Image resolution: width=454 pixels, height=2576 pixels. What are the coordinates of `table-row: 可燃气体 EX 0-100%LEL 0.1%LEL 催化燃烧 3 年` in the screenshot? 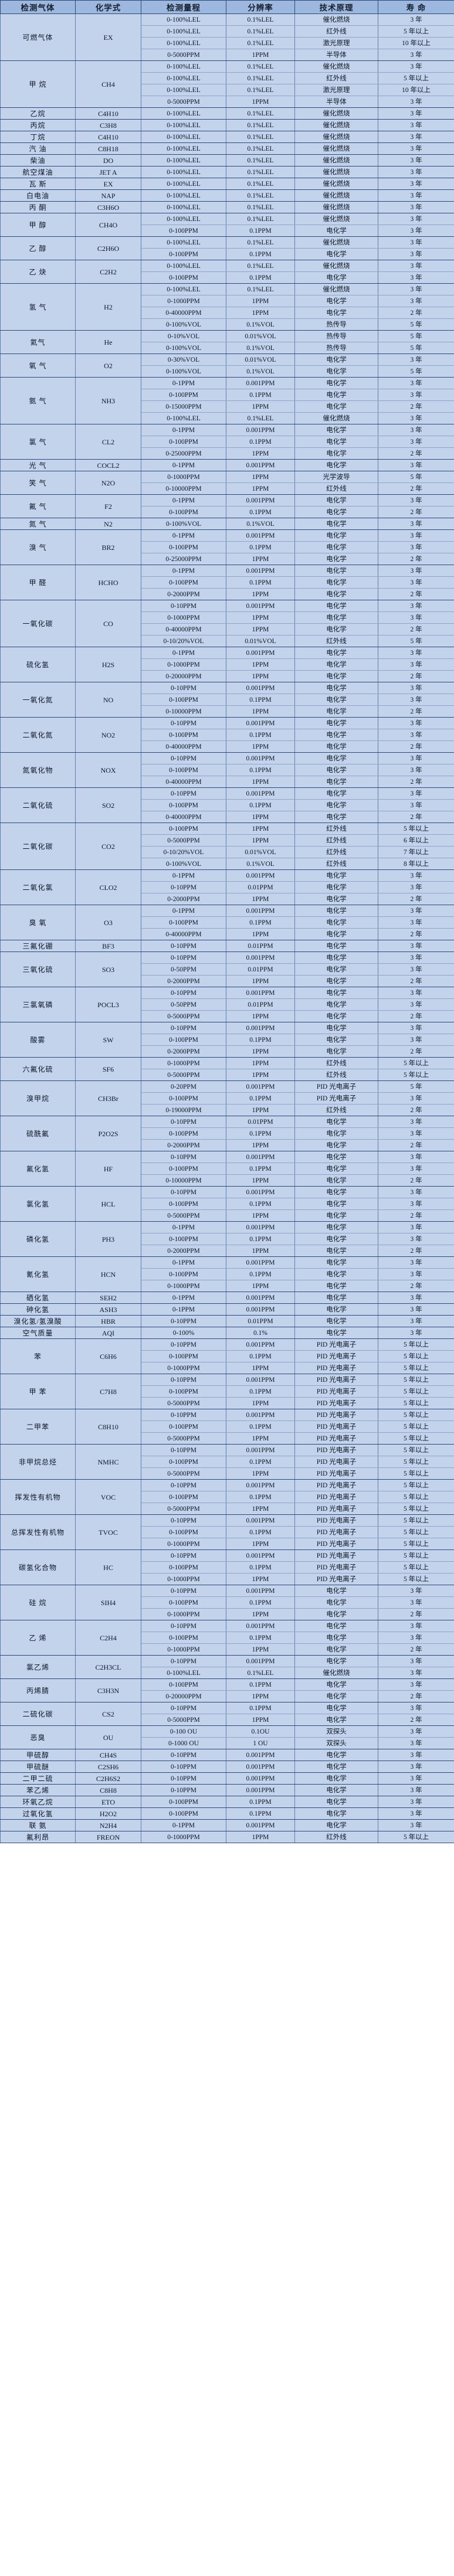 It's located at (227, 37).